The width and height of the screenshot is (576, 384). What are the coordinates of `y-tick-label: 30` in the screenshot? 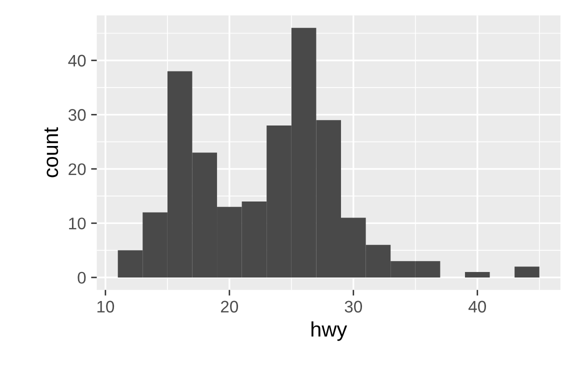 It's located at (77, 115).